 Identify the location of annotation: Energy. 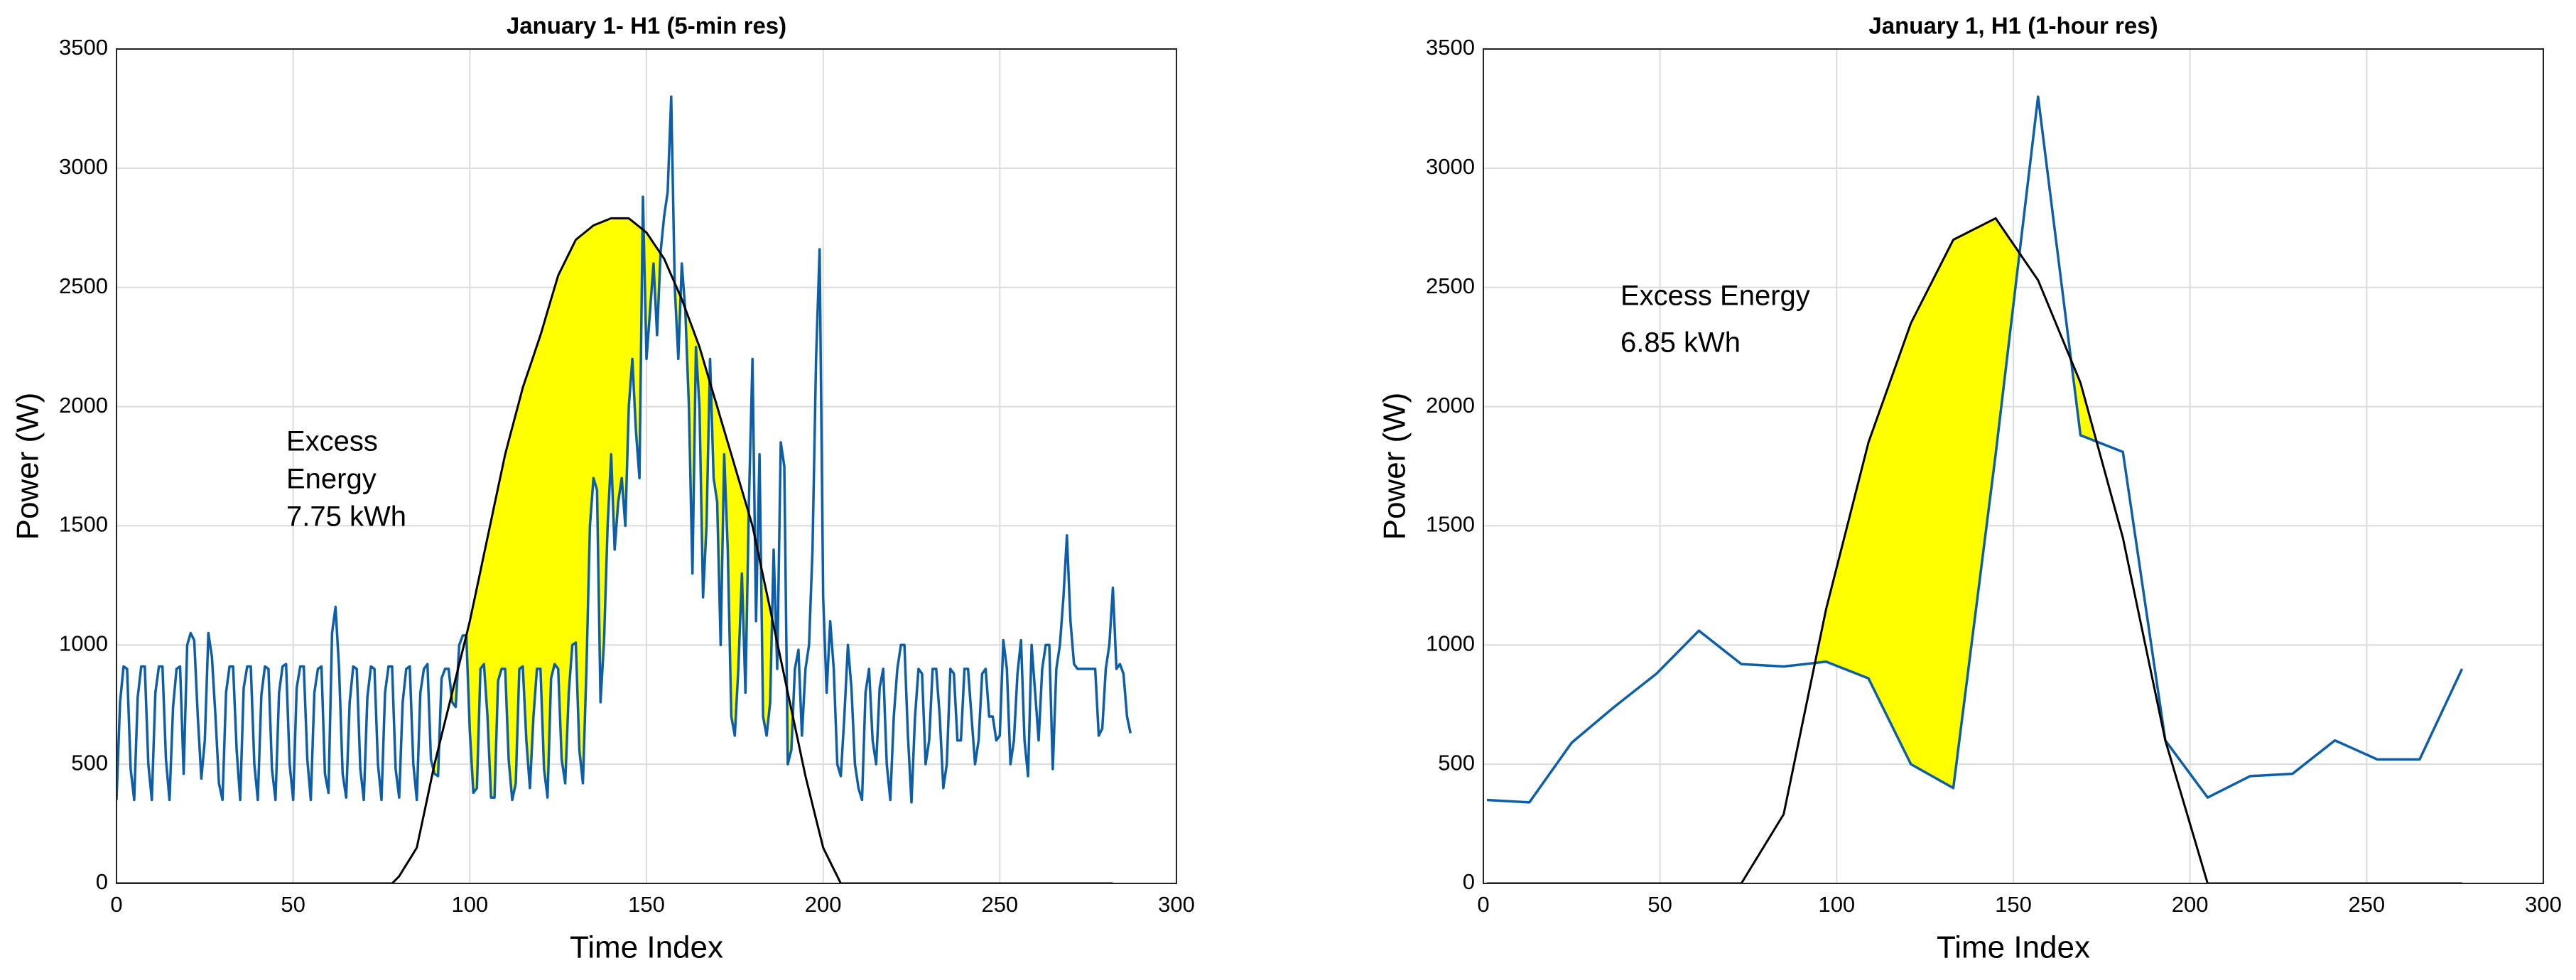
(331, 479).